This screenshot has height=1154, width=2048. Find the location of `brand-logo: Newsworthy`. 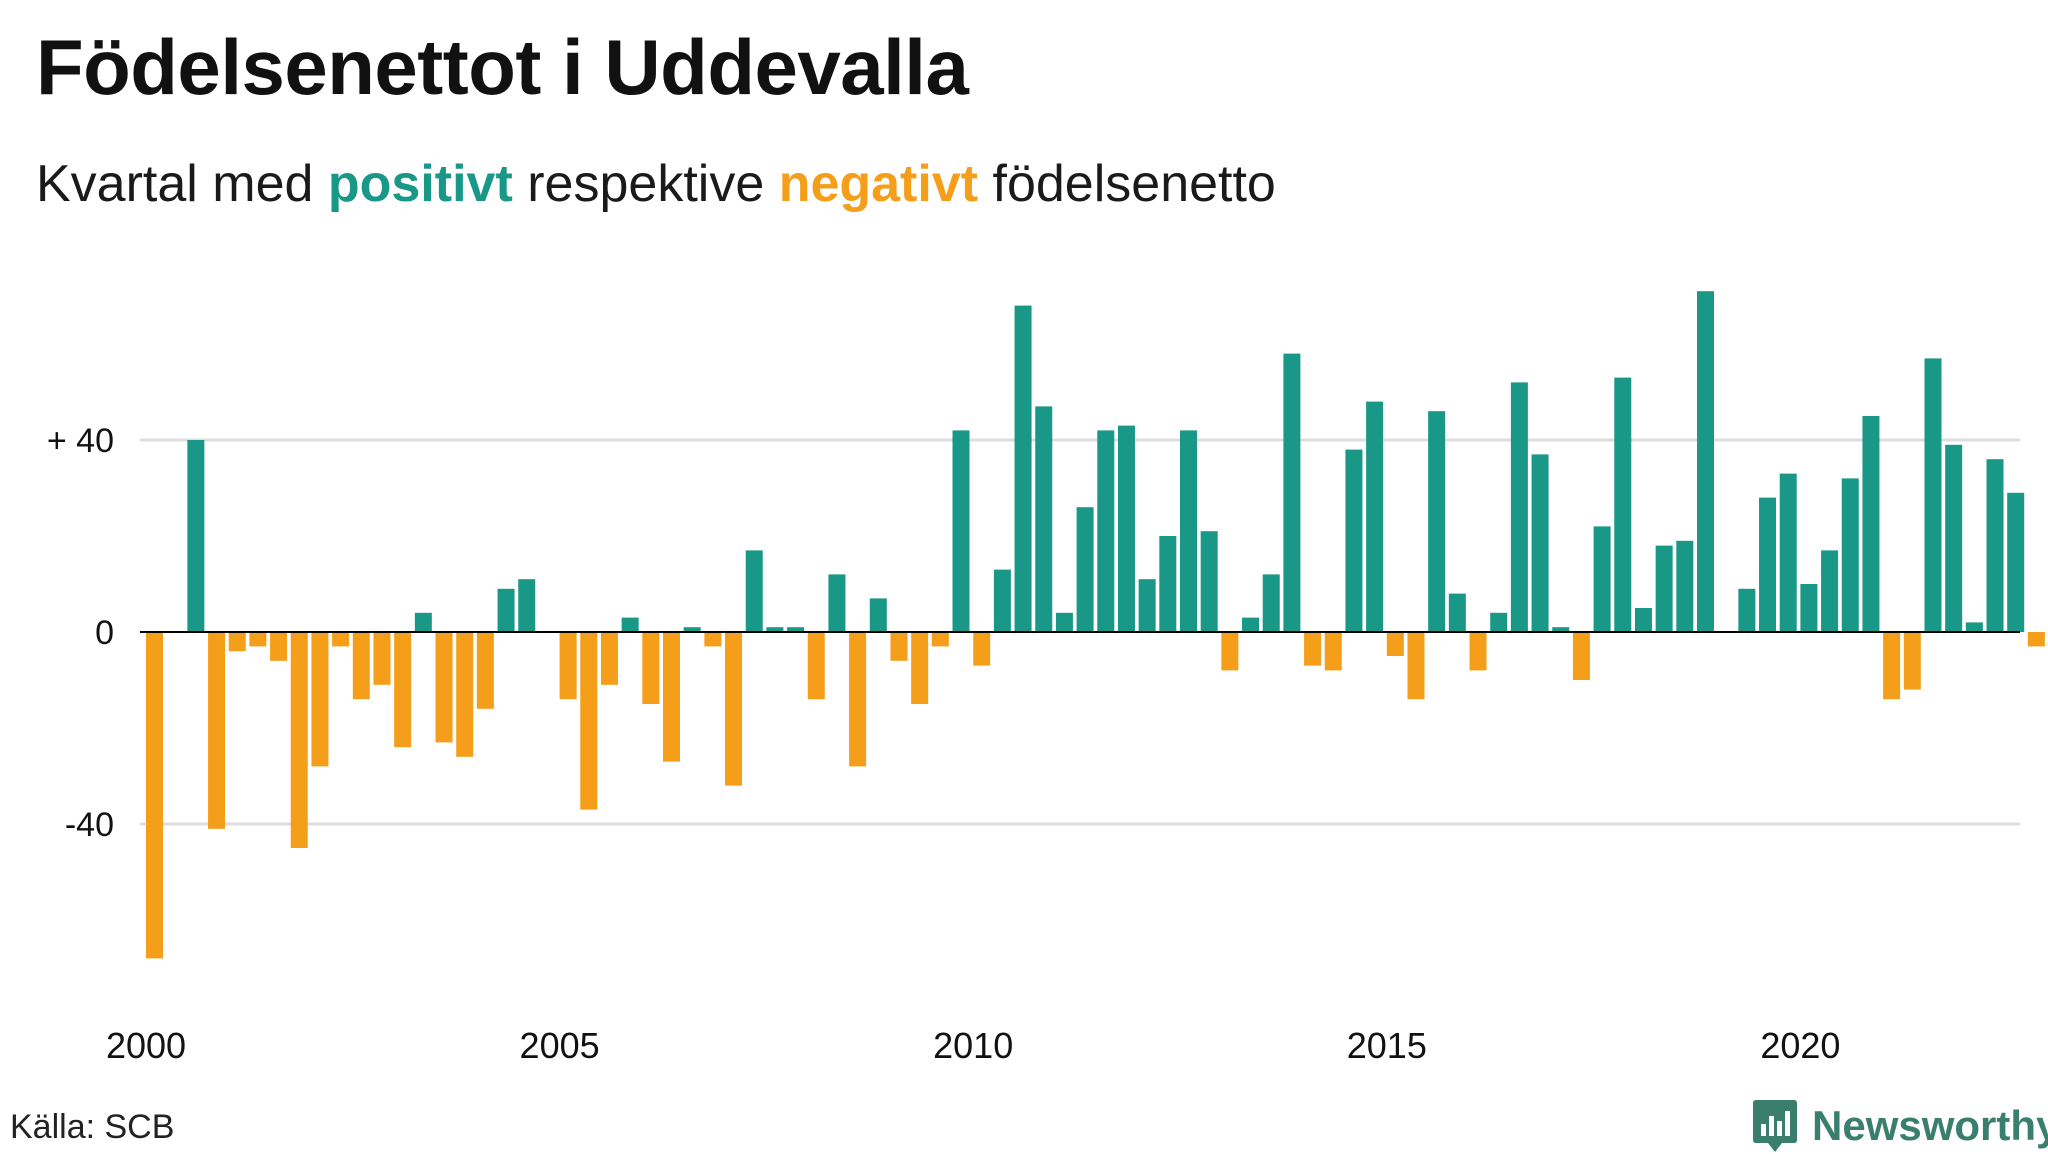

brand-logo: Newsworthy is located at coordinates (1900, 1126).